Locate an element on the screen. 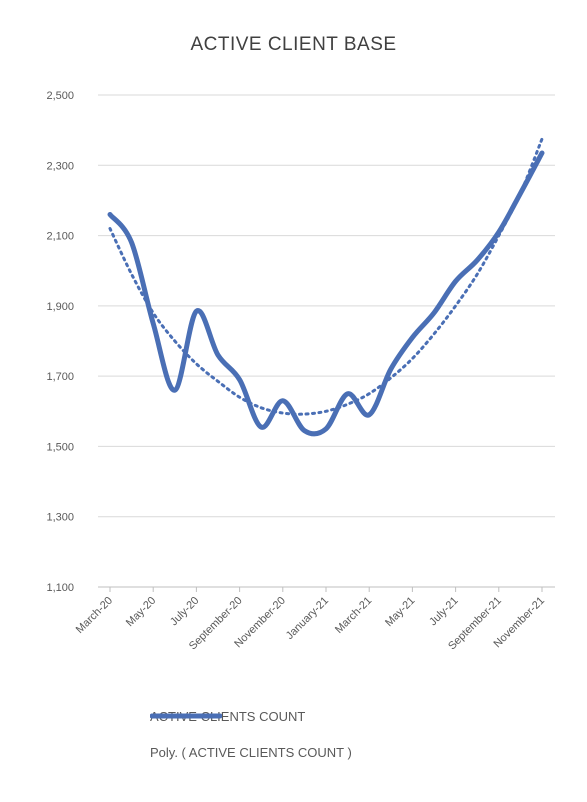 The height and width of the screenshot is (802, 587). x-tick-label: March-20 is located at coordinates (94, 615).